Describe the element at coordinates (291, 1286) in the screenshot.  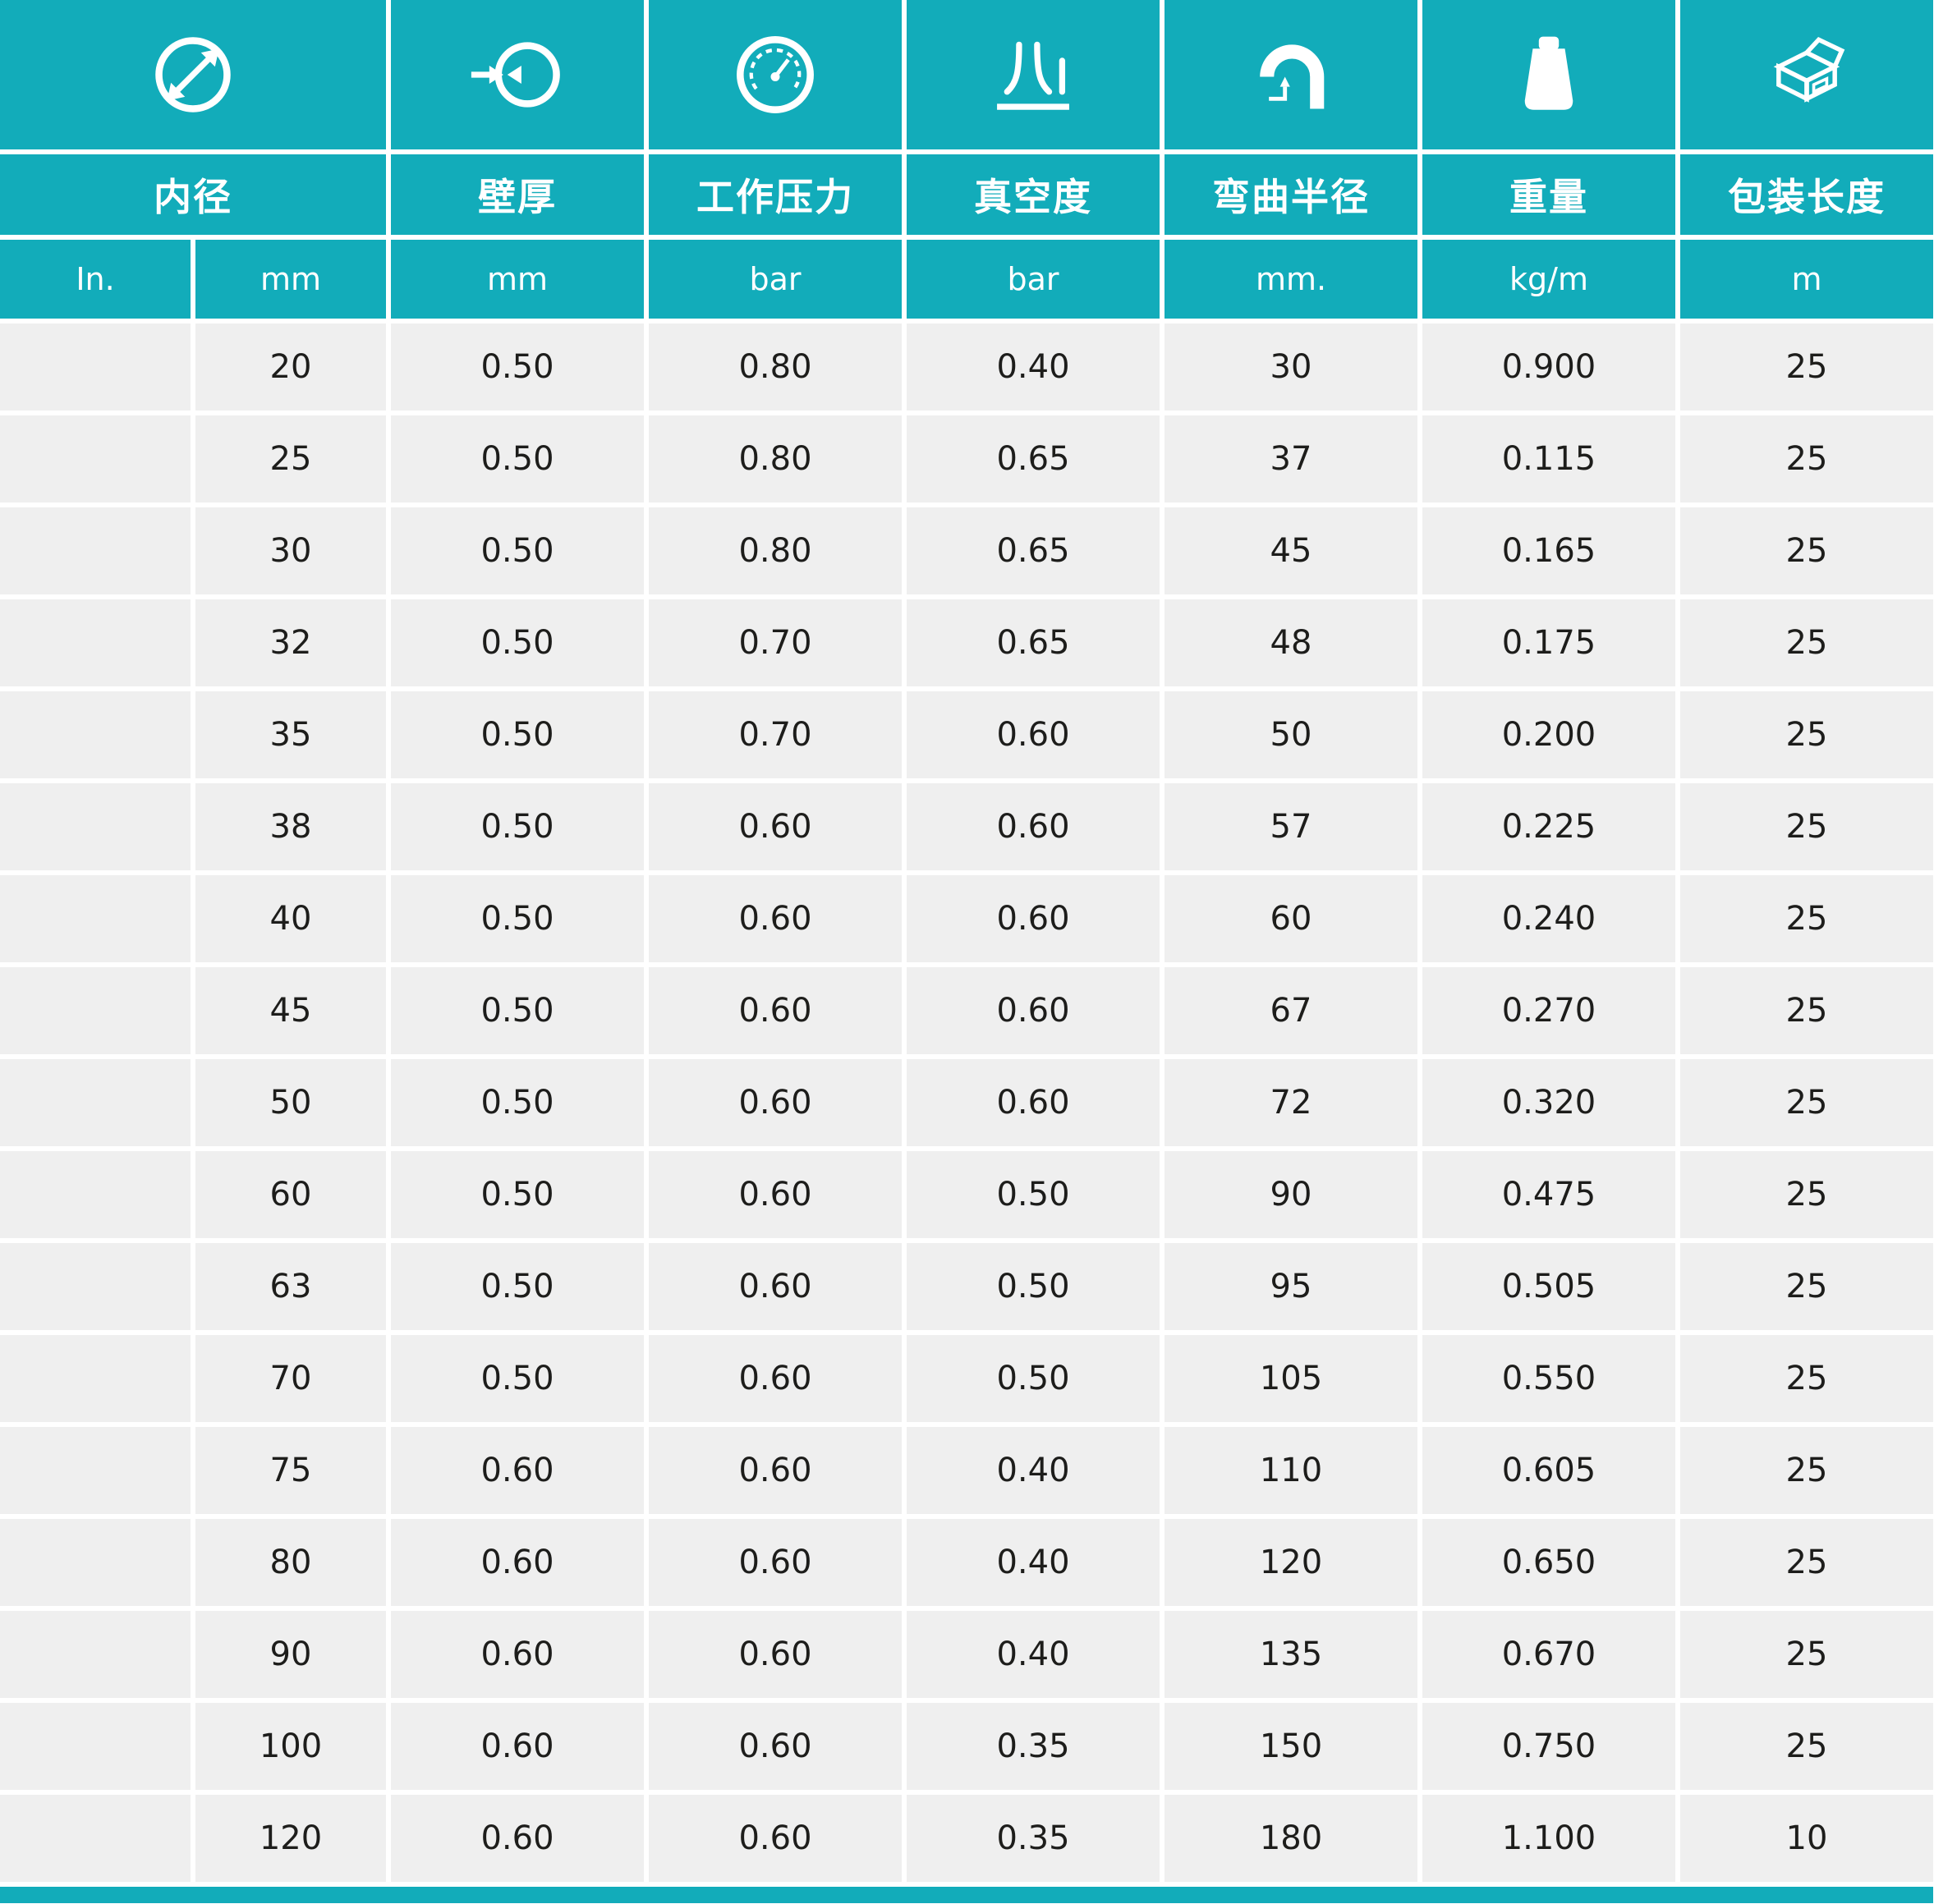
I see `cell-id-mm-row11: 63` at that location.